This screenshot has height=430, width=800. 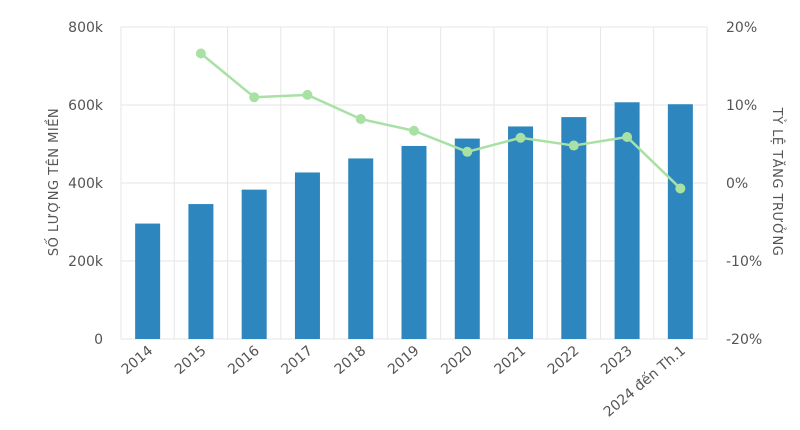 I want to click on left-tick-label: 800k, so click(x=86, y=28).